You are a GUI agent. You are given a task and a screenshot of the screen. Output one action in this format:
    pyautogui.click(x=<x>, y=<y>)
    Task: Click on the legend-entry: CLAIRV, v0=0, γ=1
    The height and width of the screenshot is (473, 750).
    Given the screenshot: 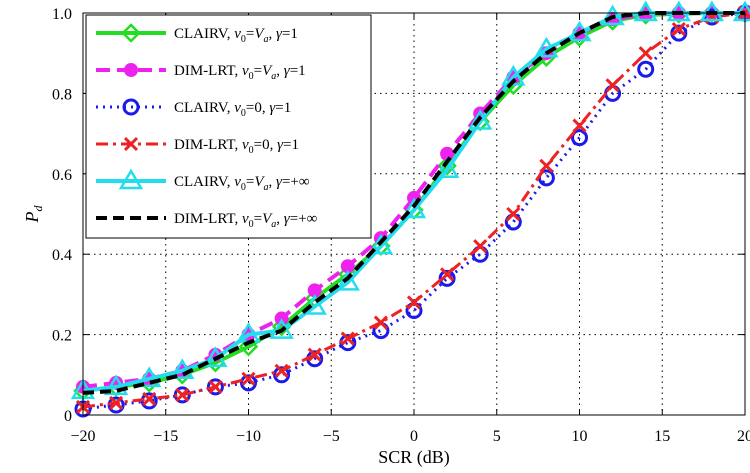 What is the action you would take?
    pyautogui.click(x=193, y=108)
    